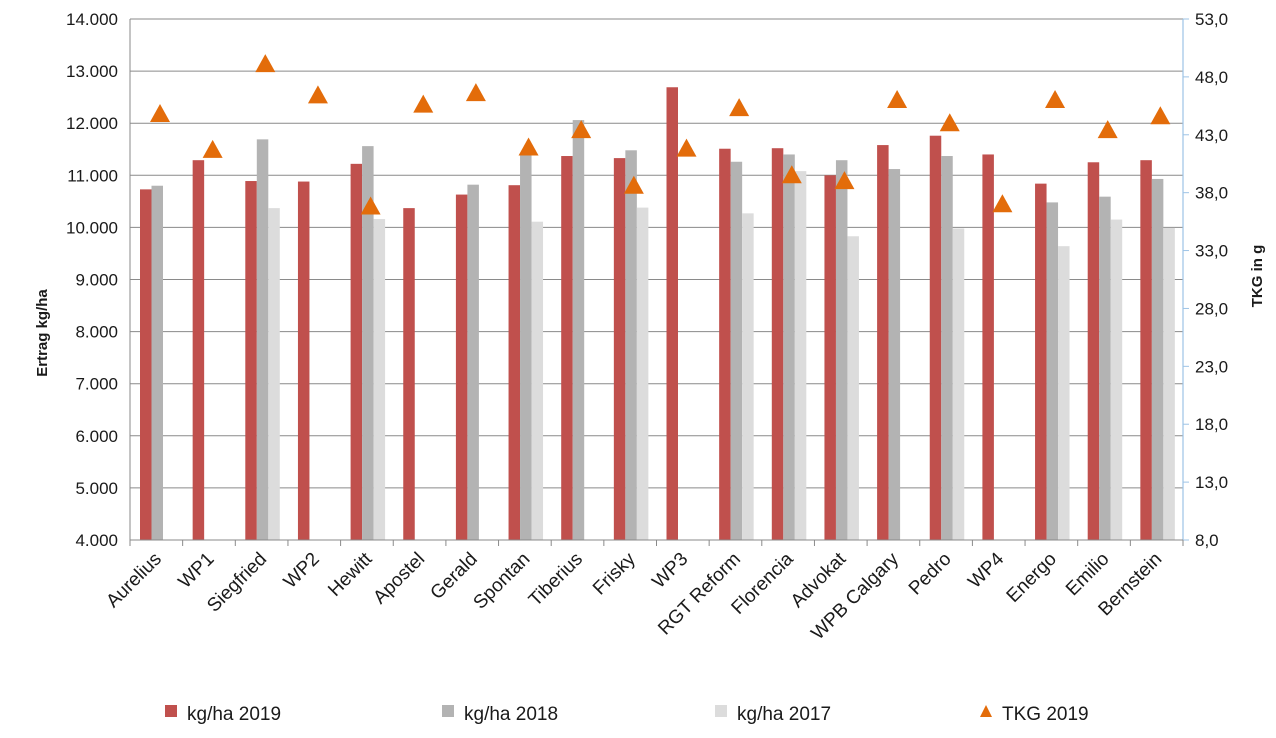 This screenshot has height=738, width=1276. Describe the element at coordinates (1211, 308) in the screenshot. I see `y-right-tick-label: 28,0` at that location.